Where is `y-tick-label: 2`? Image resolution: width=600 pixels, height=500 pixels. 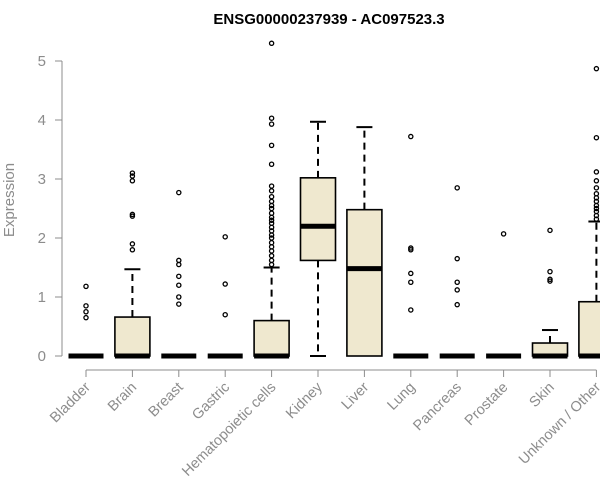
y-tick-label: 2 is located at coordinates (42, 238).